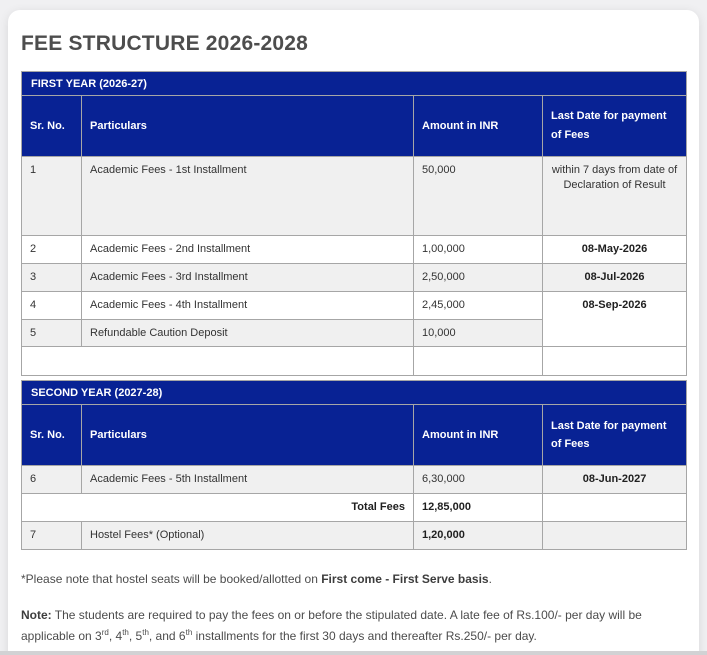  What do you see at coordinates (51, 277) in the screenshot?
I see `sr-no-cell: 3` at bounding box center [51, 277].